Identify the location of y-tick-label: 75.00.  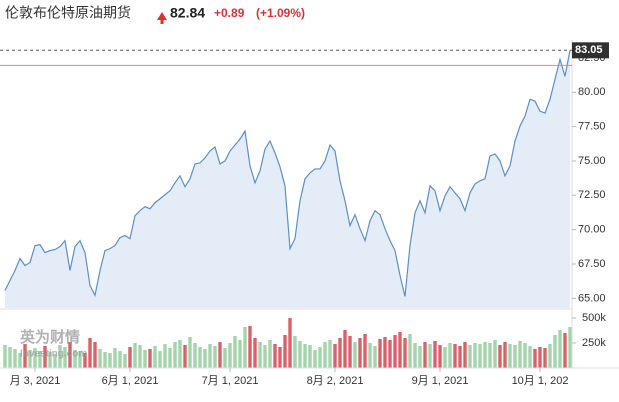
(592, 161).